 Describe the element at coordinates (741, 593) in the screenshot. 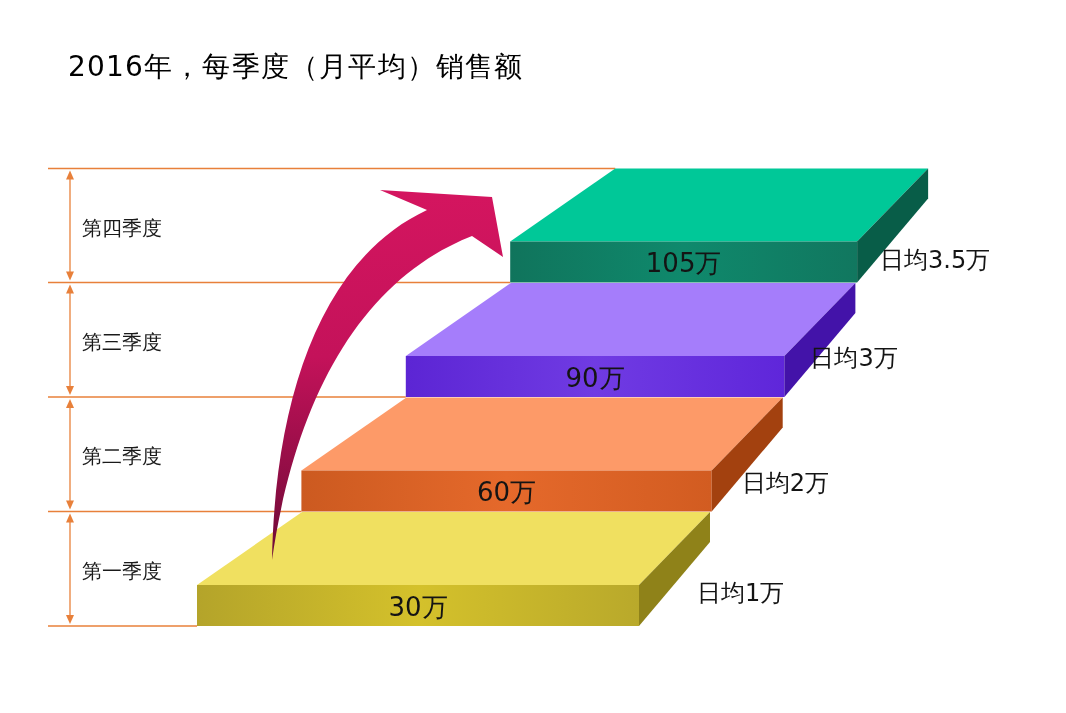

I see `data-label: 日均1万` at that location.